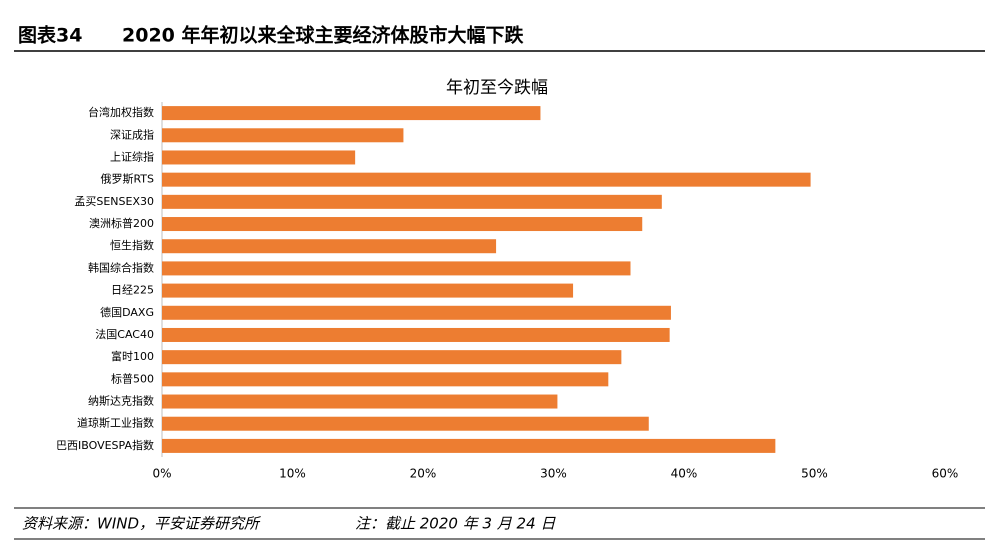 The image size is (997, 558). What do you see at coordinates (114, 201) in the screenshot?
I see `y-tick-label: 孟买SENSEX30` at bounding box center [114, 201].